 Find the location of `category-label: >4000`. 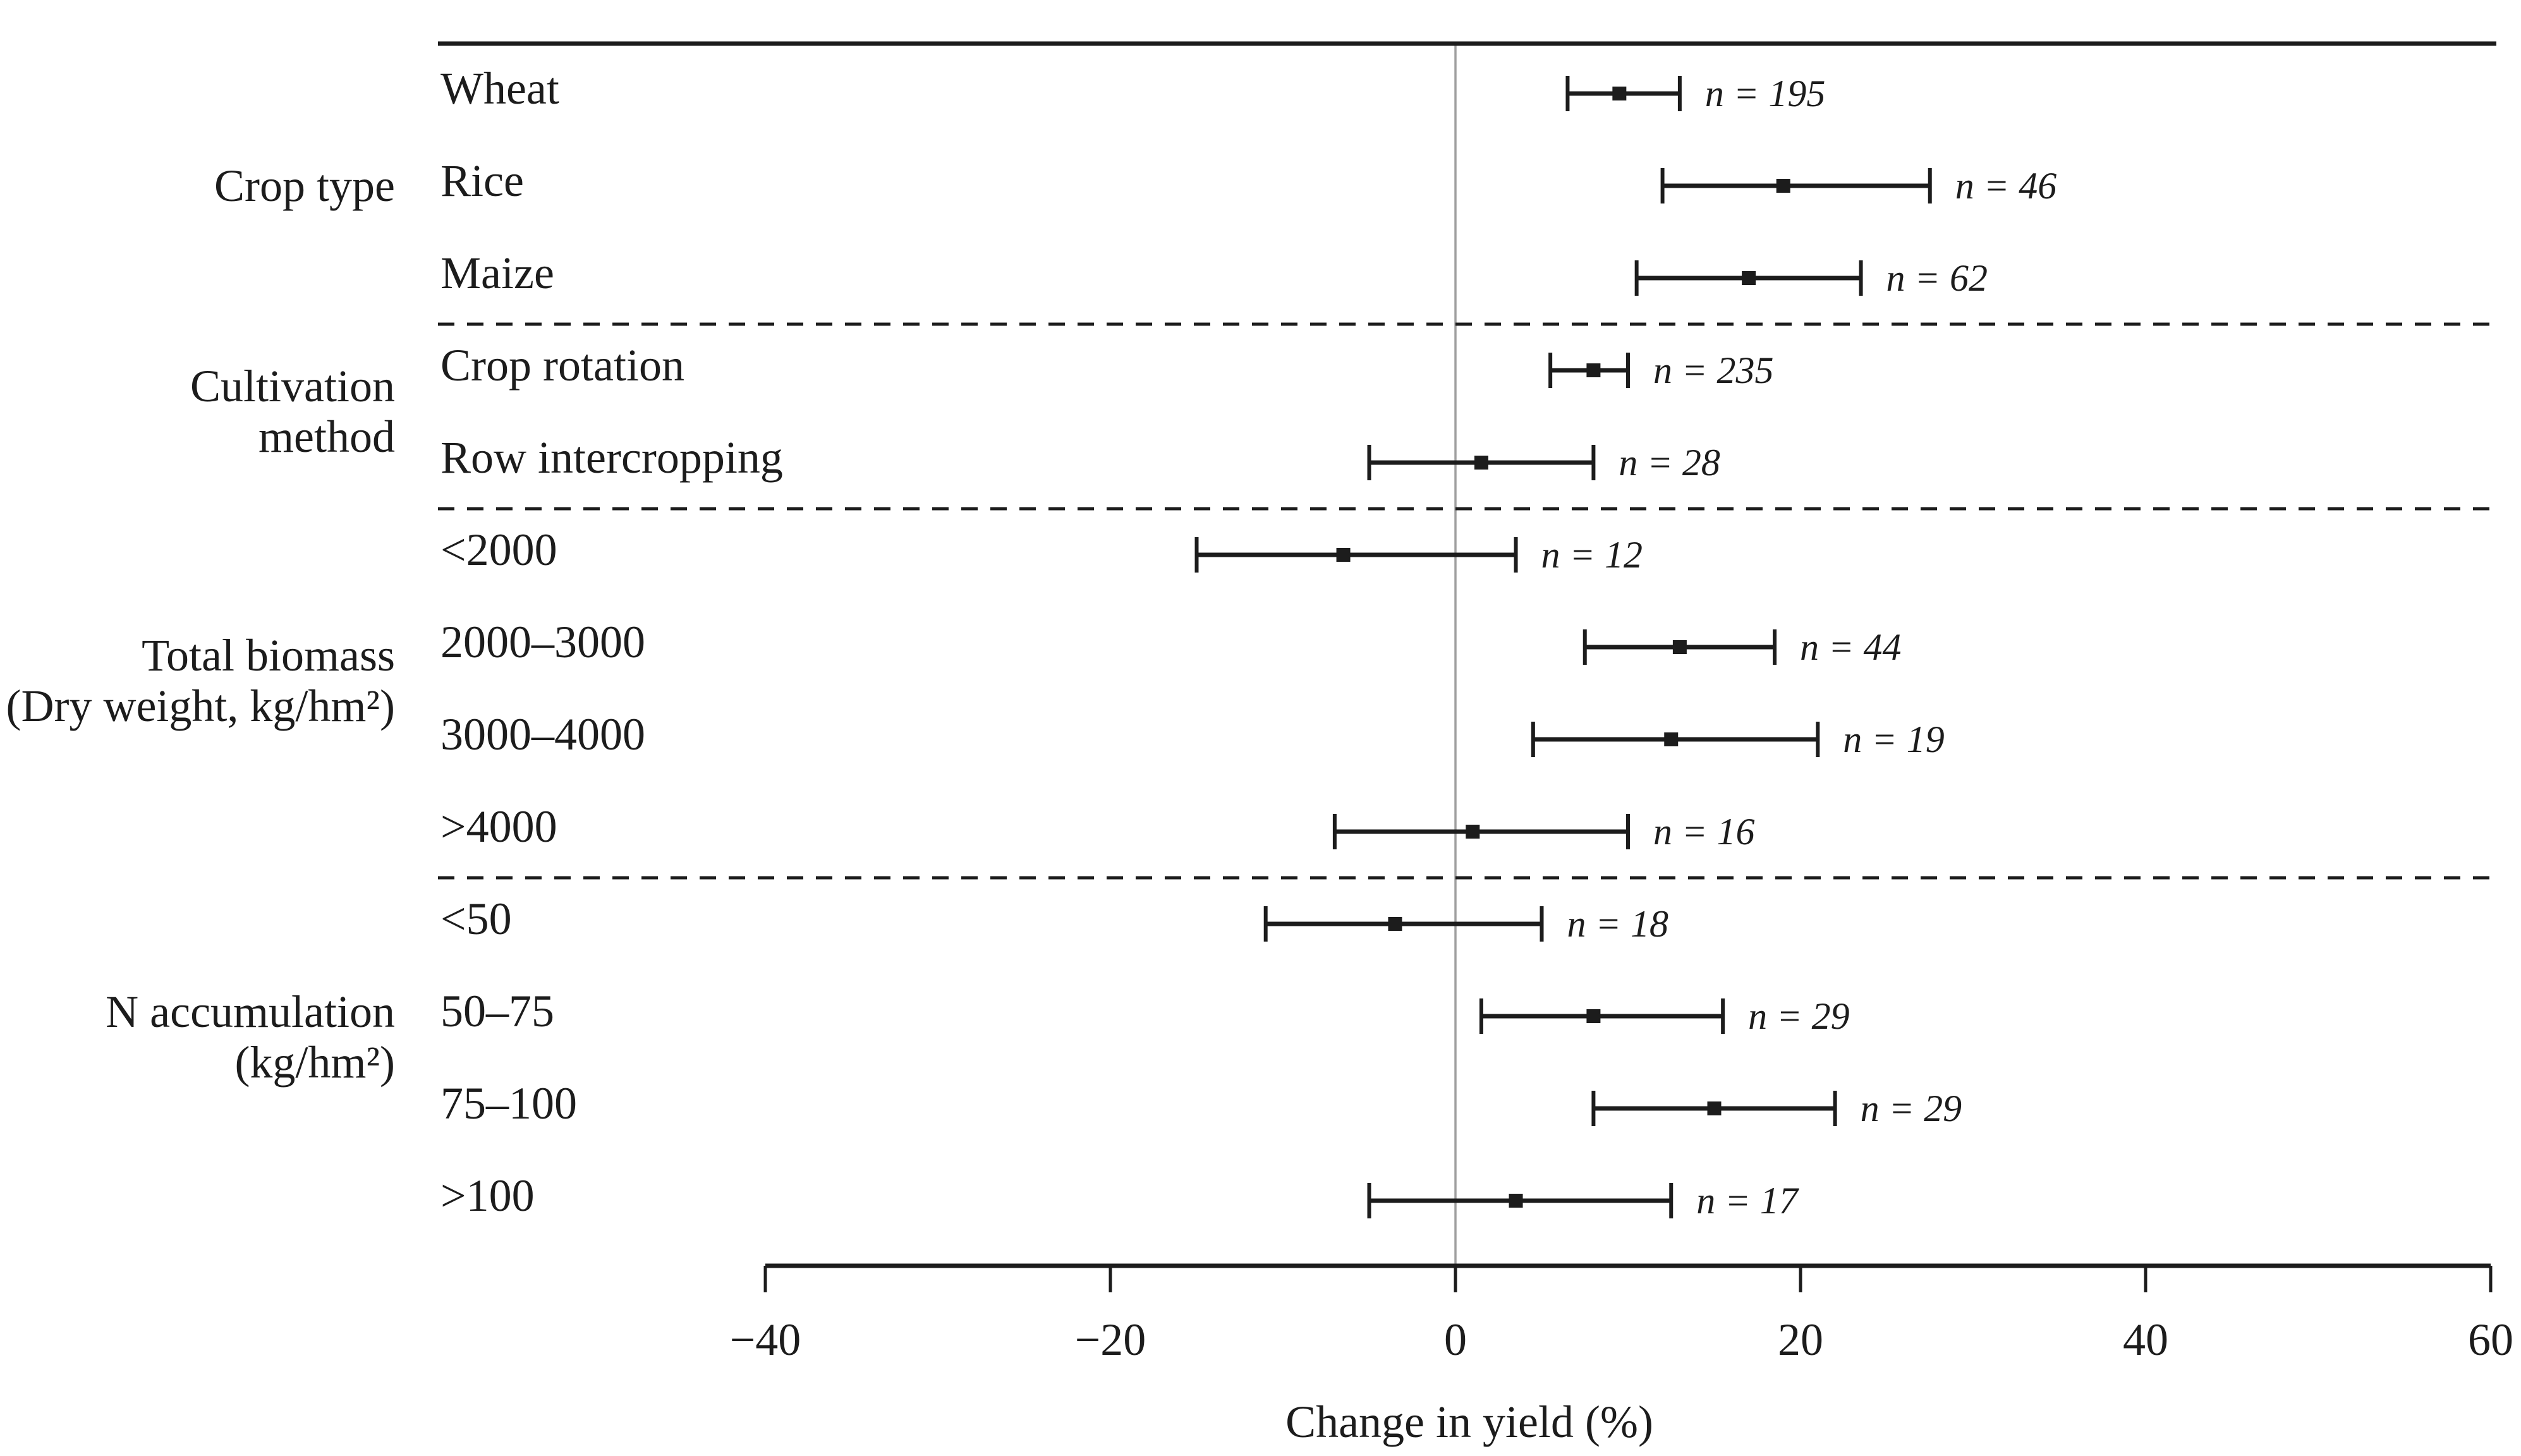

category-label: >4000 is located at coordinates (498, 826).